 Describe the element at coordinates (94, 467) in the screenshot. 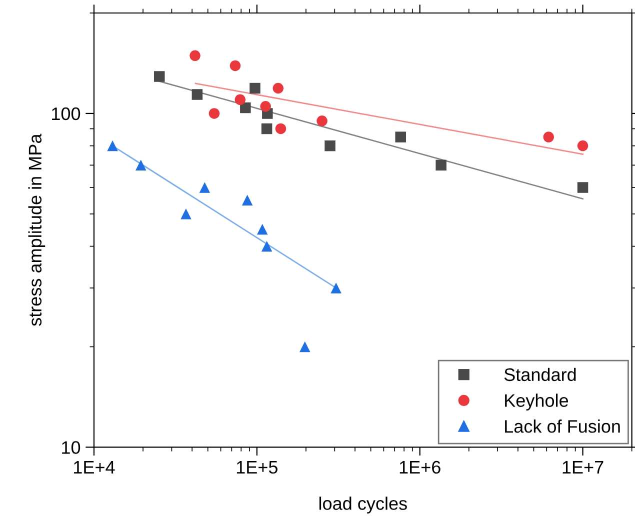

I see `x-tick-label: 1E+4` at that location.